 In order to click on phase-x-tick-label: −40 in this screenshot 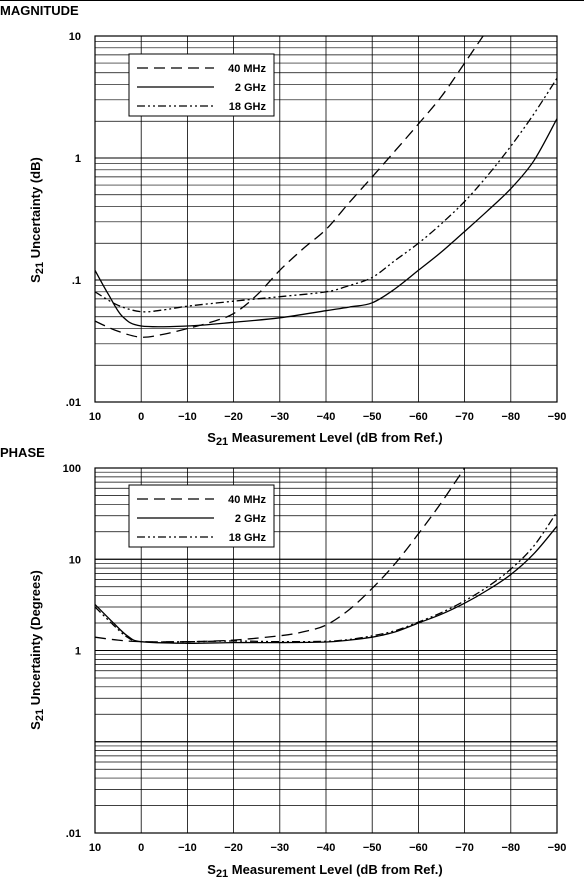, I will do `click(326, 848)`.